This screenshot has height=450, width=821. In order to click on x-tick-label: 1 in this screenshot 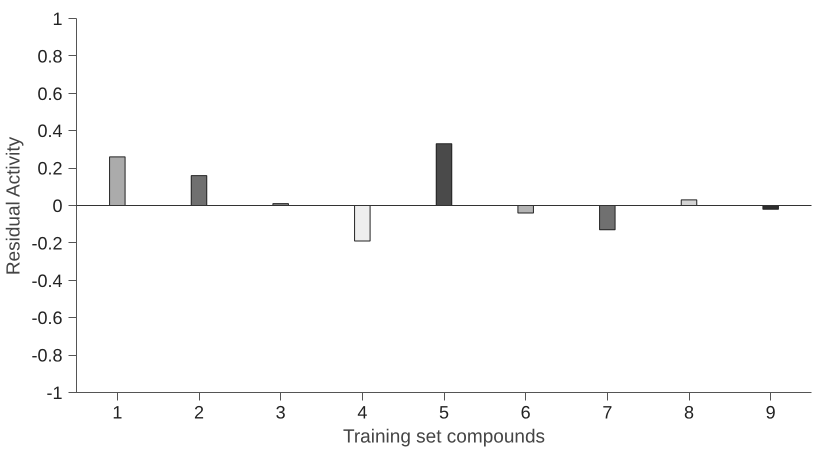, I will do `click(117, 412)`.